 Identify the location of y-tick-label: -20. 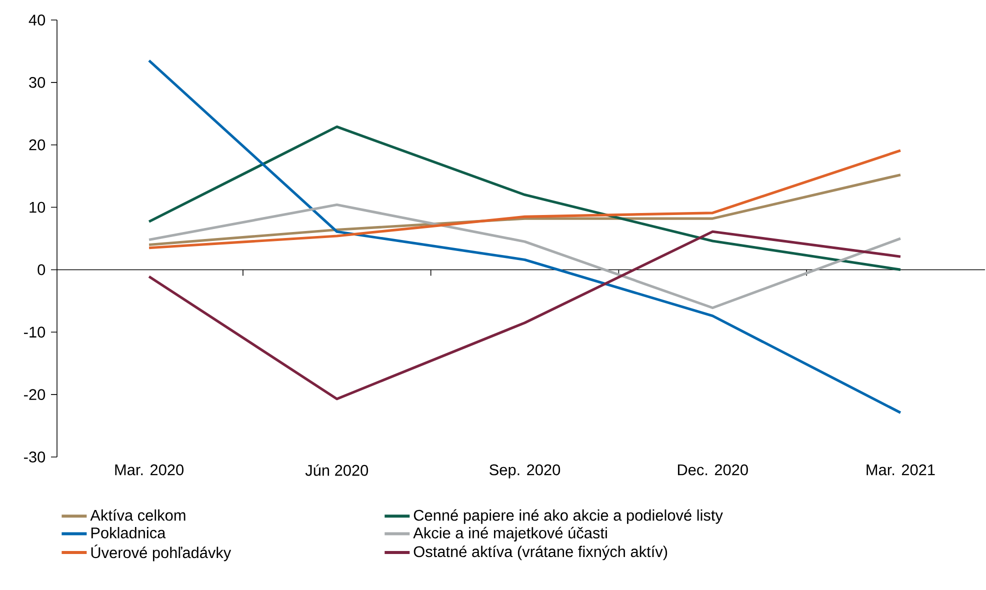
(35, 394).